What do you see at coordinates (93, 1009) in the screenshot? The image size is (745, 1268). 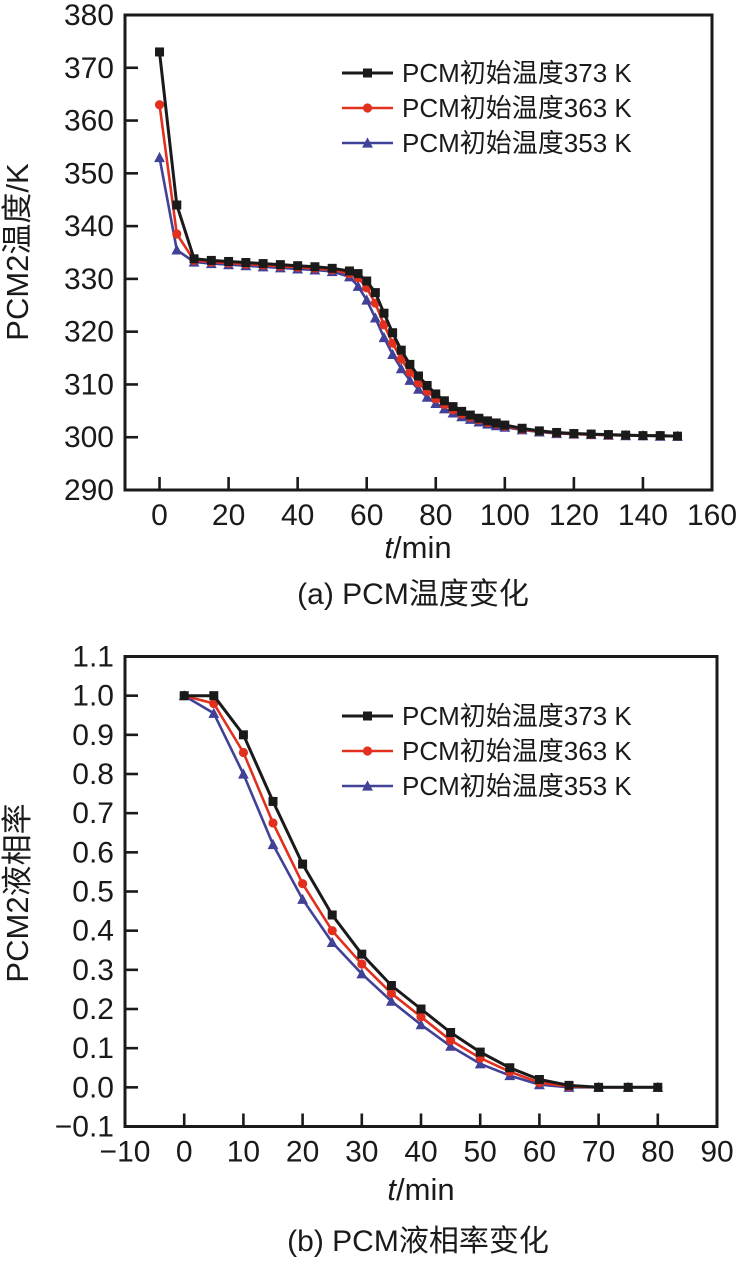 I see `y-tick-label: 0.2` at bounding box center [93, 1009].